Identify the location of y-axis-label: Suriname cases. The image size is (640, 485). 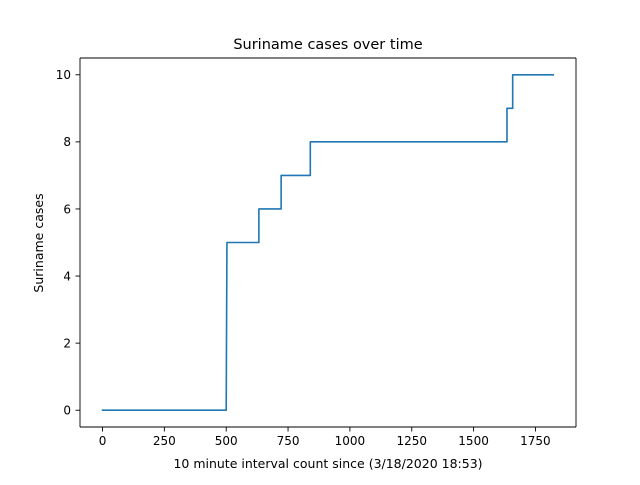
(38, 242).